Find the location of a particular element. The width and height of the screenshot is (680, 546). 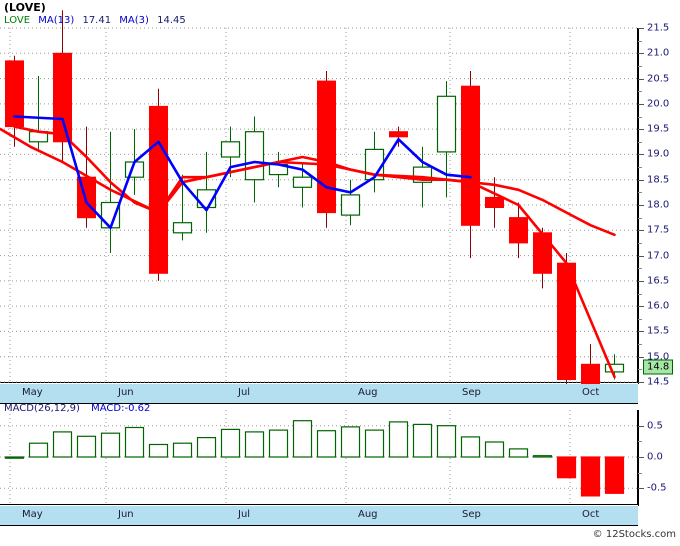

macd-month-label: Oct is located at coordinates (591, 514).